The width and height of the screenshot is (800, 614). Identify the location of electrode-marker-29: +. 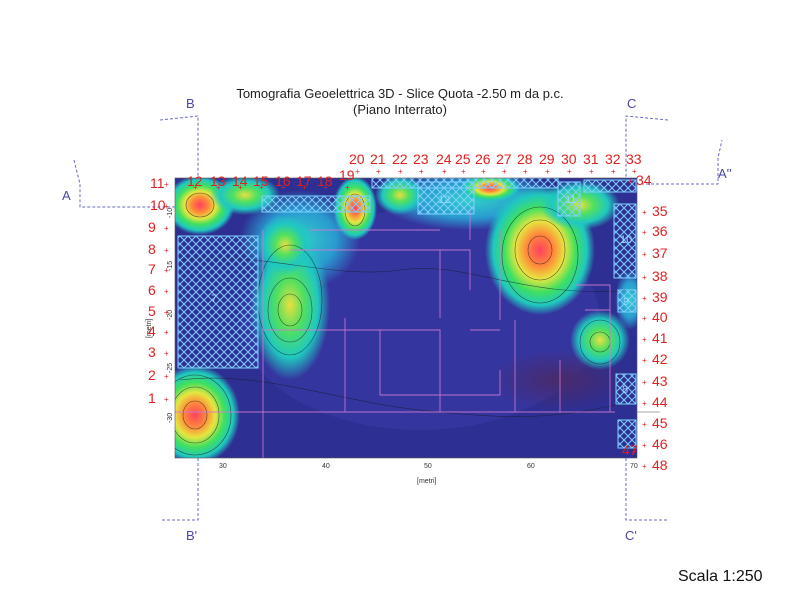
(547, 171).